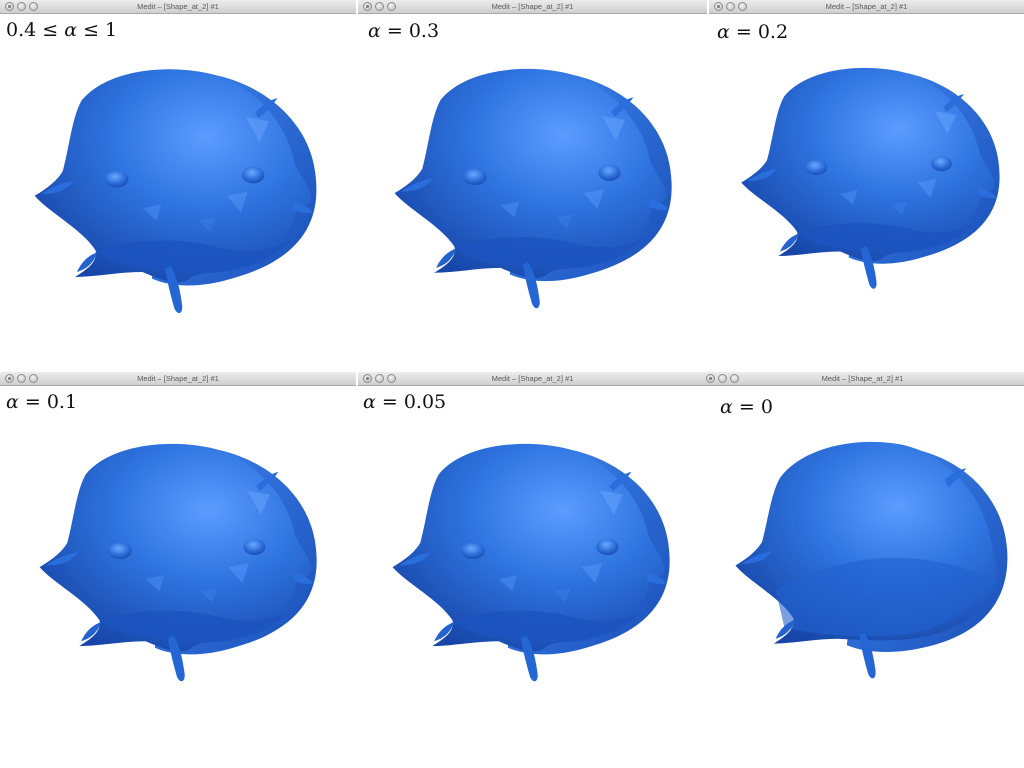  What do you see at coordinates (404, 31) in the screenshot?
I see `alpha-label: α = 0.3` at bounding box center [404, 31].